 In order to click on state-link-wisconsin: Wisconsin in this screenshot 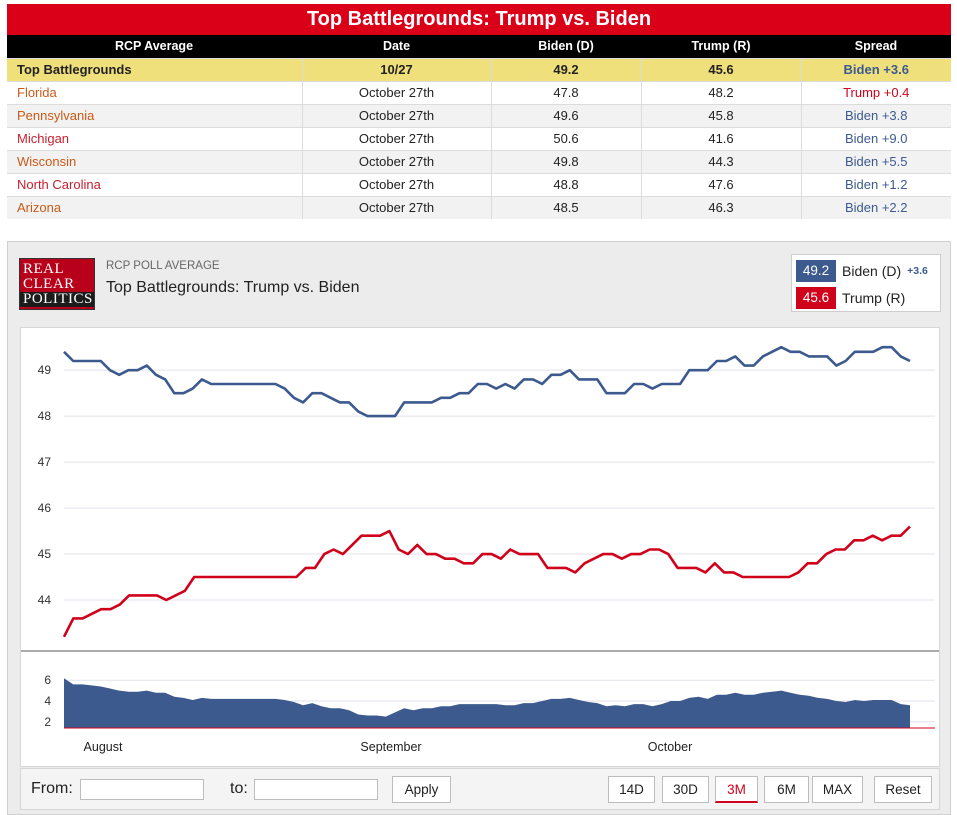, I will do `click(154, 161)`.